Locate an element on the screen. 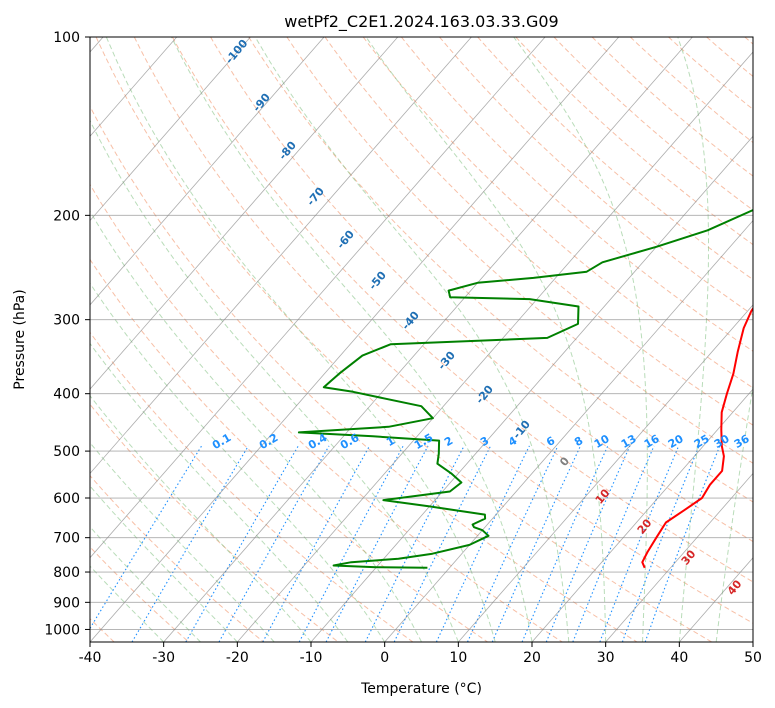 This screenshot has height=708, width=775. chart-title: wetPf2_C2E1.2024.163.03.33.G09 is located at coordinates (421, 22).